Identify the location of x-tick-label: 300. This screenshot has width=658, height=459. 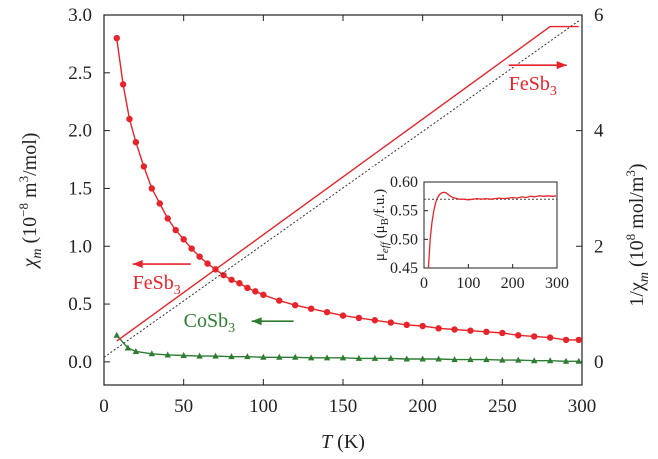
(582, 406).